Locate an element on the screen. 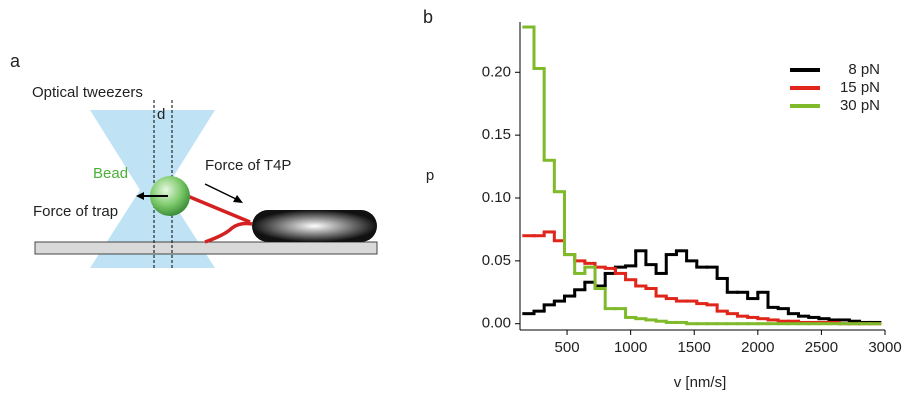  y-axis-label: p is located at coordinates (430, 175).